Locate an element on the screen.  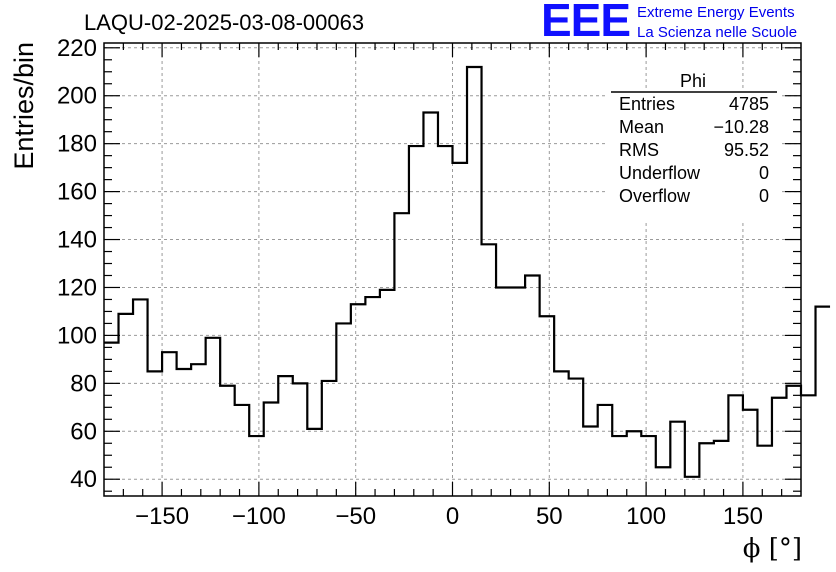
y-tick-label: 220 is located at coordinates (77, 48).